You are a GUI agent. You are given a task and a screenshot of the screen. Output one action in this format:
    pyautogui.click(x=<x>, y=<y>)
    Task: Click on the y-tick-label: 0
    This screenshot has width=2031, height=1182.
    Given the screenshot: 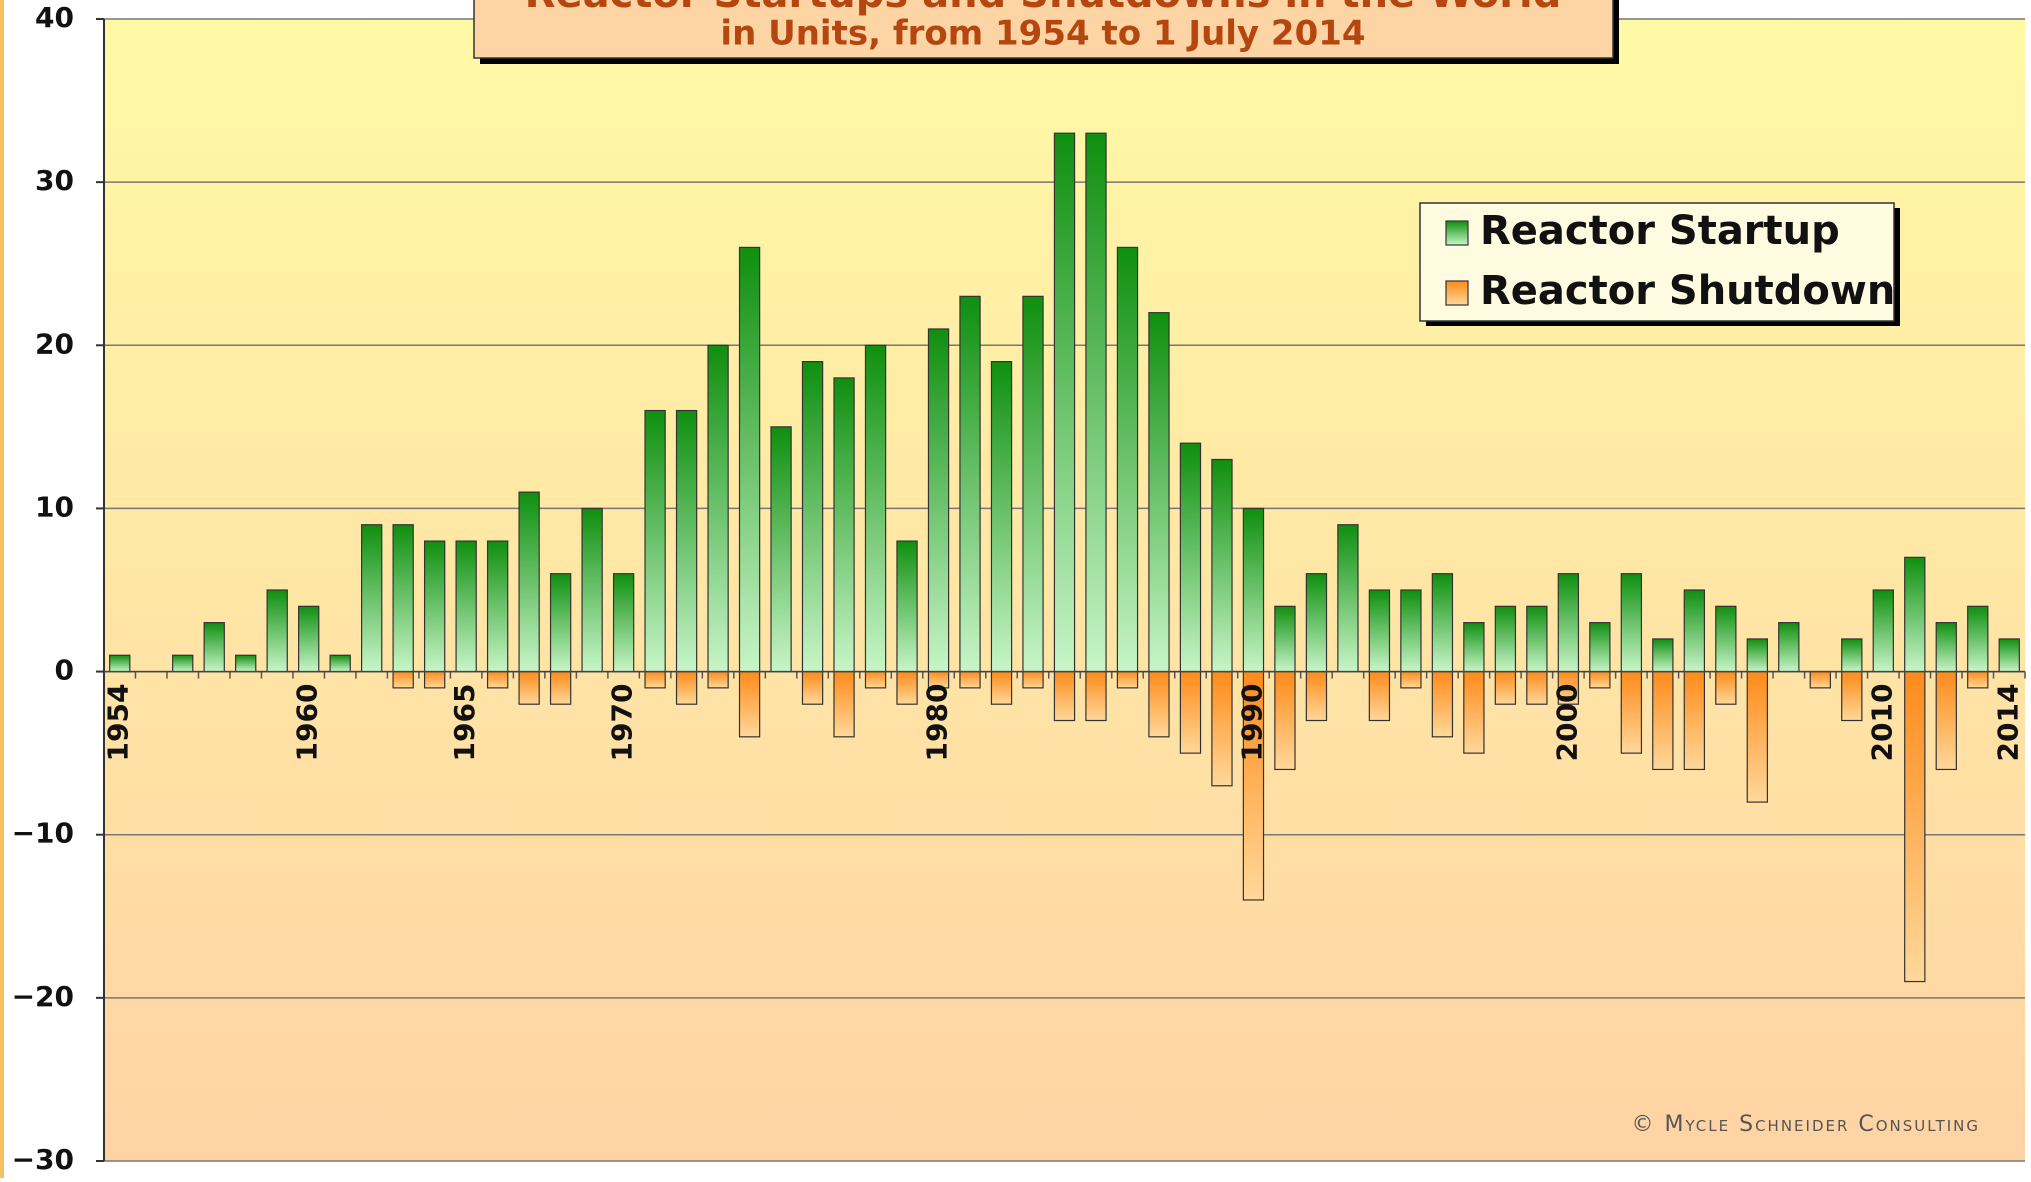 What is the action you would take?
    pyautogui.click(x=64, y=670)
    